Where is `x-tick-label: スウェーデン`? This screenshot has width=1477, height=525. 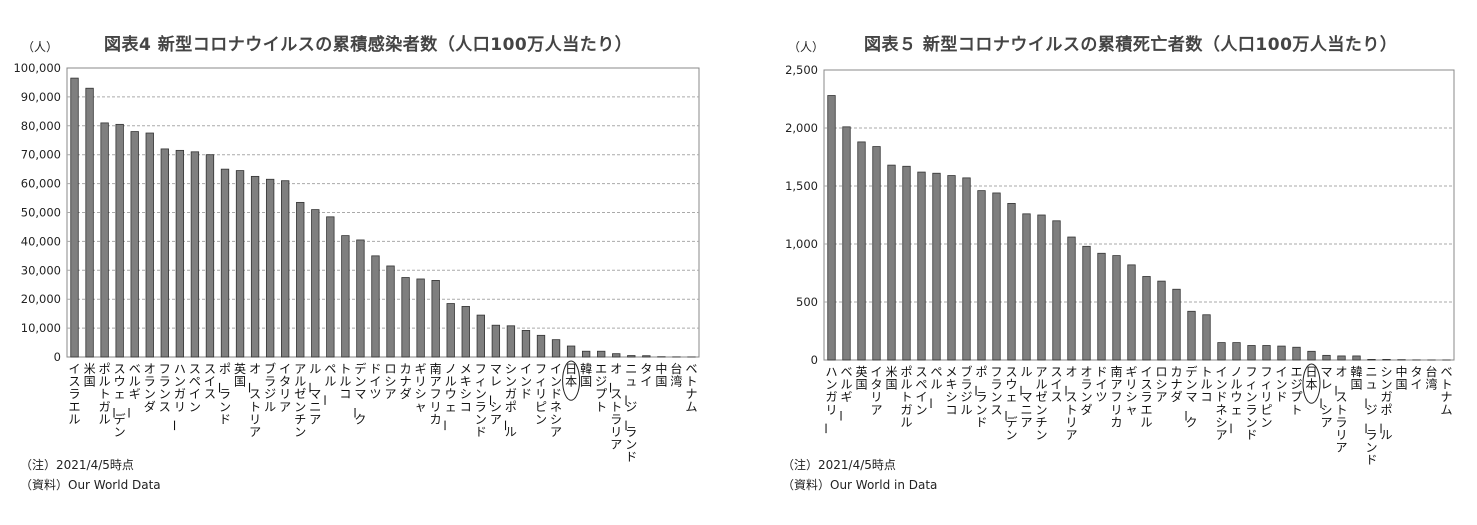
x-tick-label: スウェーデン is located at coordinates (1007, 403).